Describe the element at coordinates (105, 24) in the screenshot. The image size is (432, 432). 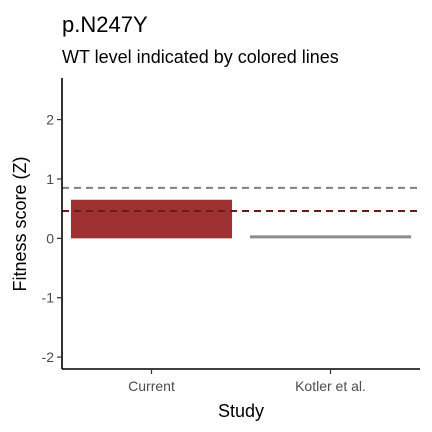
I see `chart-title: p.N247Y` at that location.